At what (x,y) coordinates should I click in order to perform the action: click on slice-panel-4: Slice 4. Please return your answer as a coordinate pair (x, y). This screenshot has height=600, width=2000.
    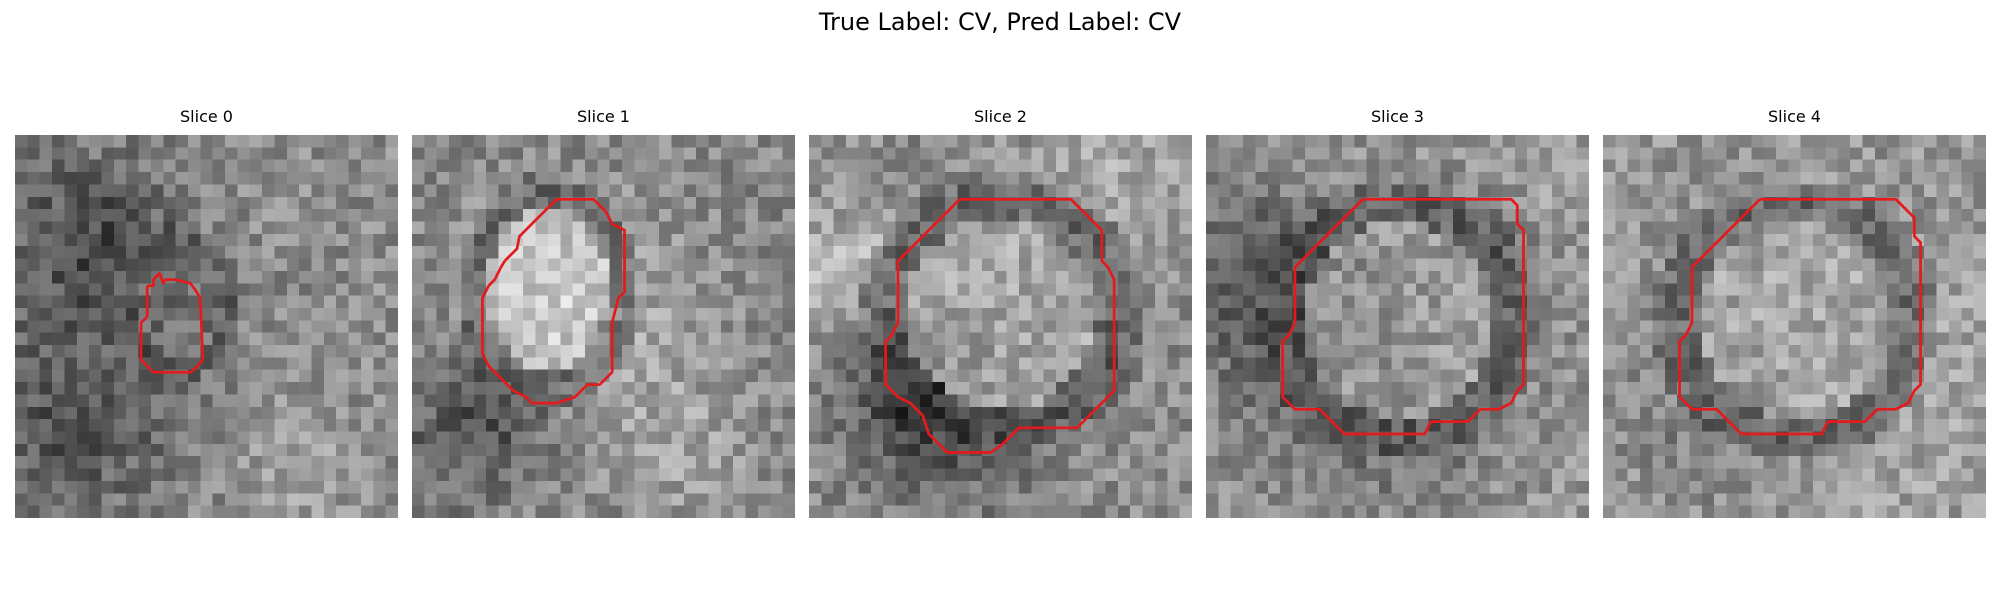
    Looking at the image, I should click on (1794, 313).